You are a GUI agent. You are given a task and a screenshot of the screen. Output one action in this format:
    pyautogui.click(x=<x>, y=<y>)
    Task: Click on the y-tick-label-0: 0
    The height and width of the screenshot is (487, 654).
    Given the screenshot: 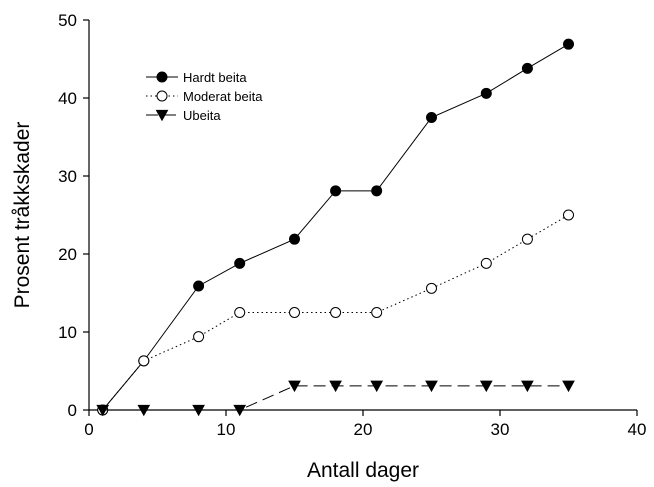 What is the action you would take?
    pyautogui.click(x=72, y=410)
    